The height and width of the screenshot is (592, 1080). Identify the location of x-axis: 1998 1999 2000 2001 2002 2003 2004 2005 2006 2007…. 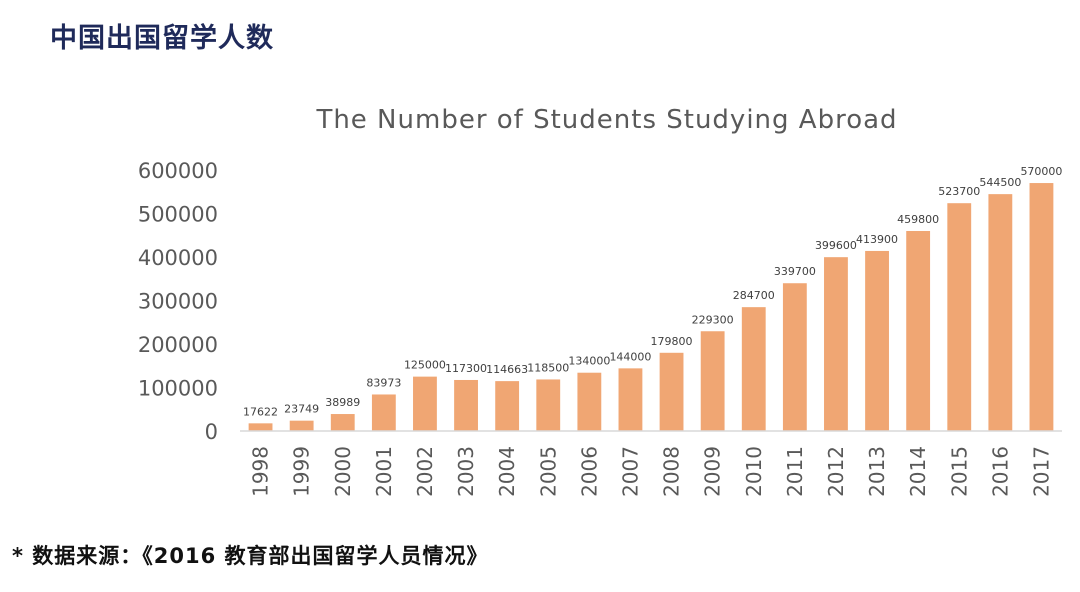
(651, 471).